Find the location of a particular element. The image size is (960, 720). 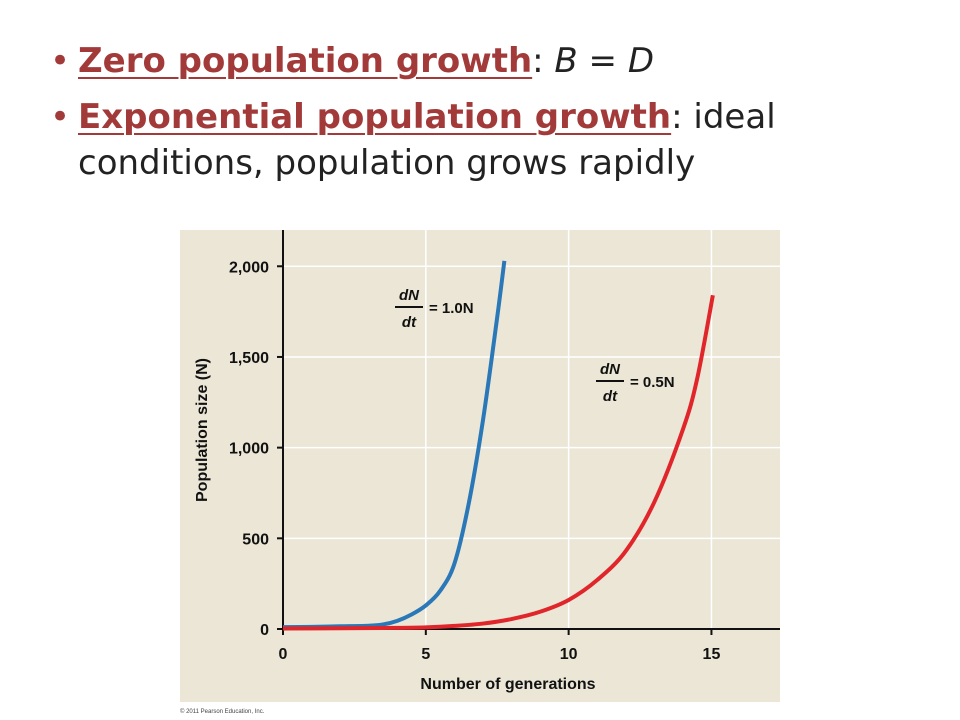

label-layer: dN dt = 1.0N dN dt = 0.5N is located at coordinates (535, 346).